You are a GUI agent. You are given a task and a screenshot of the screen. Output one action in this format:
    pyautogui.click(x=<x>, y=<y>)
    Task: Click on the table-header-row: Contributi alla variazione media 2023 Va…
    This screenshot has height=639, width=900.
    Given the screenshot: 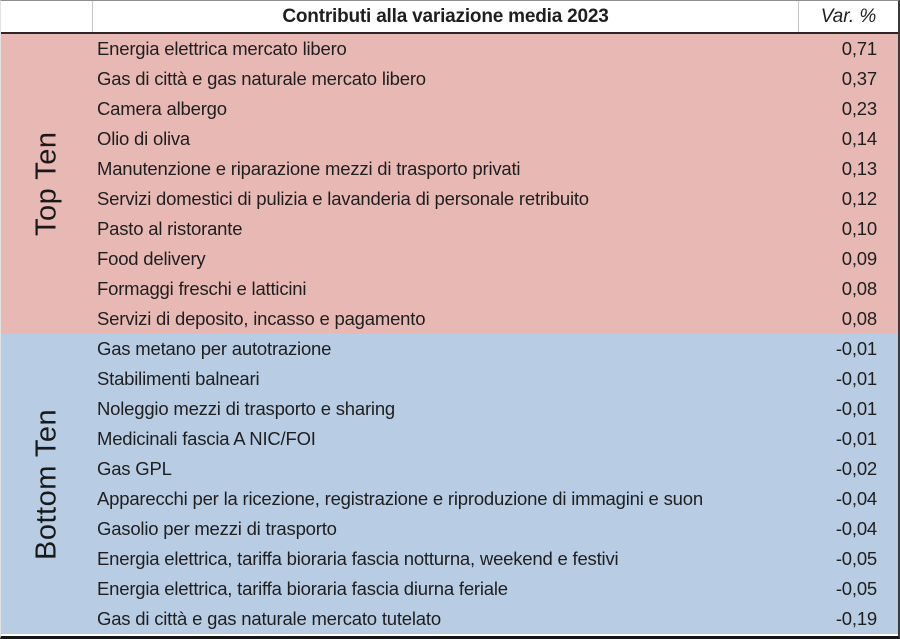 What is the action you would take?
    pyautogui.click(x=449, y=17)
    